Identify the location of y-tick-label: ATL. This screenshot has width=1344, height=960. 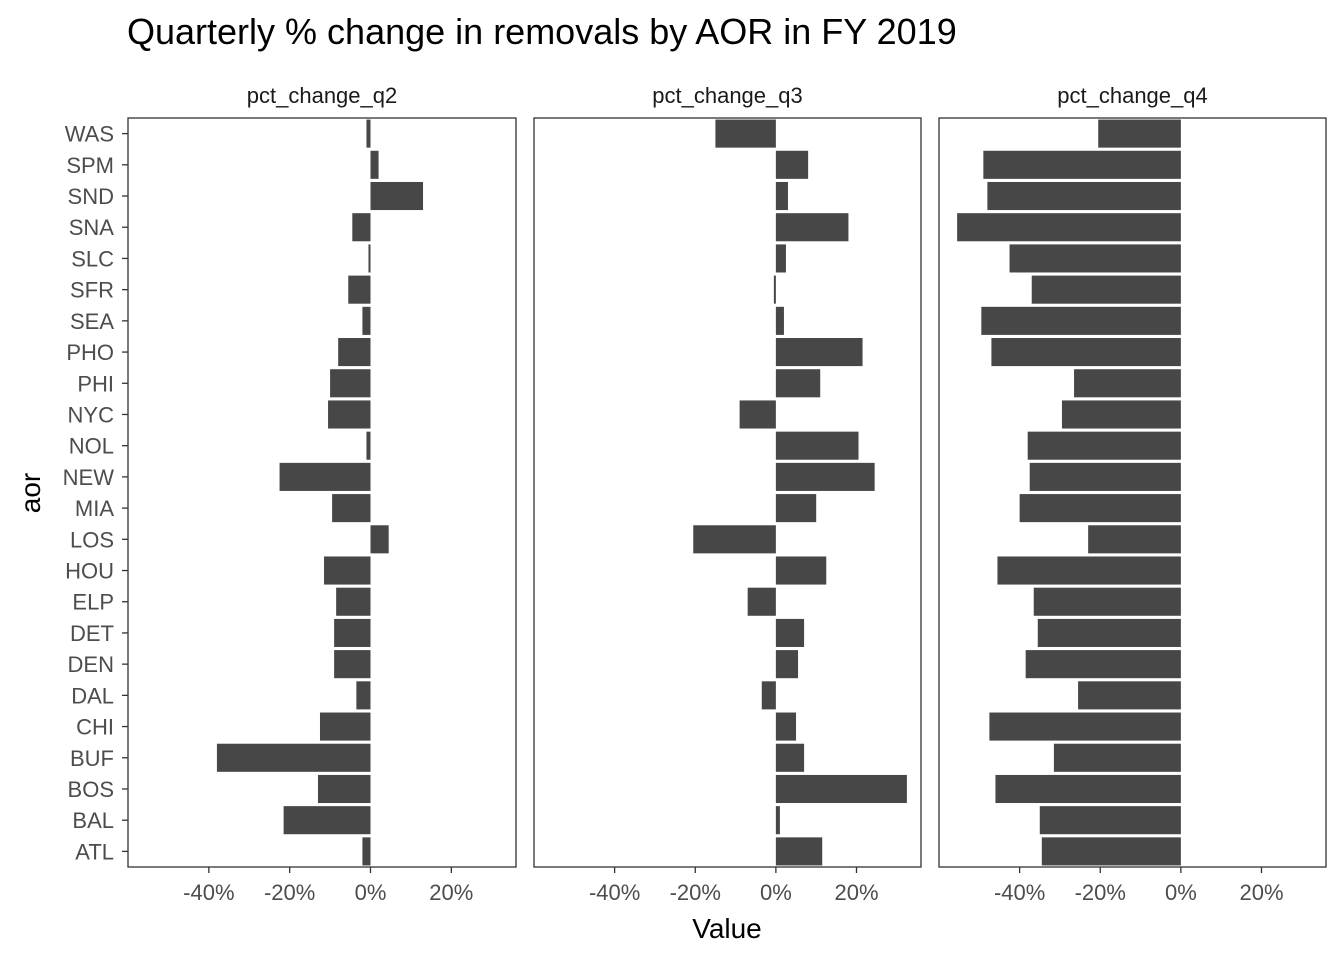
(94, 851).